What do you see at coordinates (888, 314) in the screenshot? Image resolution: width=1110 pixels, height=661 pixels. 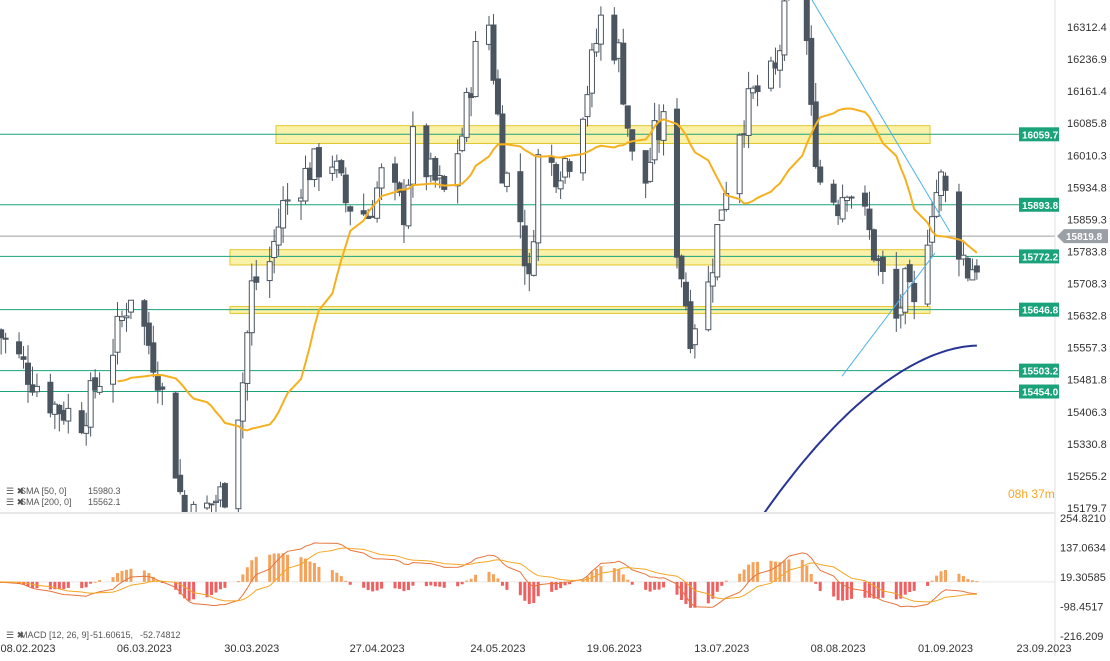 I see `trendline-up` at bounding box center [888, 314].